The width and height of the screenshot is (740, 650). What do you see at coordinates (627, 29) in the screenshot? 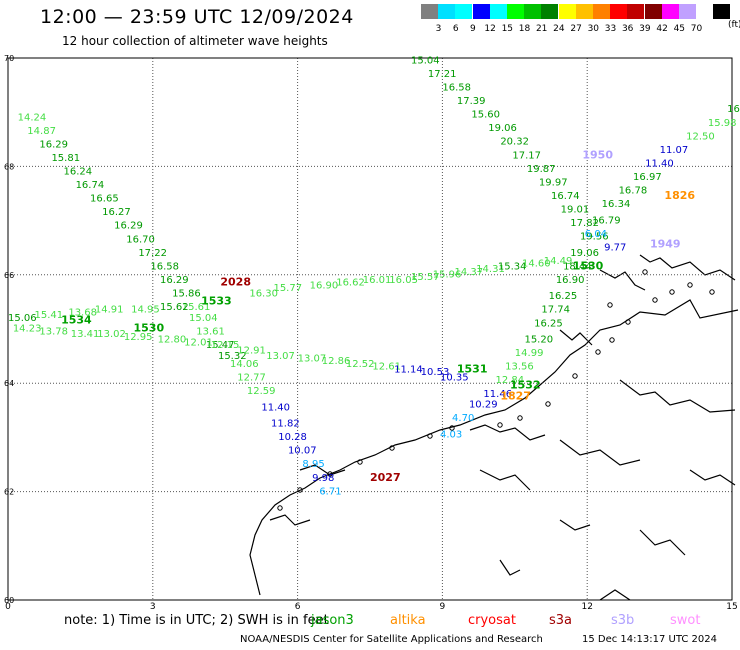
I see `scale-label: 36` at bounding box center [627, 29].